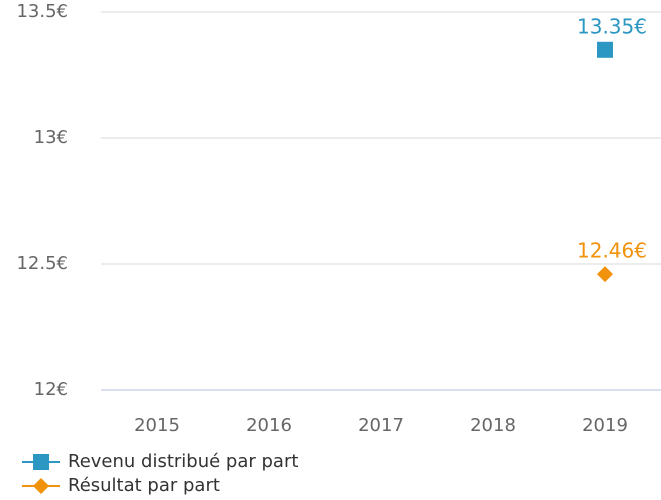  What do you see at coordinates (612, 251) in the screenshot?
I see `data-label: 12.46€` at bounding box center [612, 251].